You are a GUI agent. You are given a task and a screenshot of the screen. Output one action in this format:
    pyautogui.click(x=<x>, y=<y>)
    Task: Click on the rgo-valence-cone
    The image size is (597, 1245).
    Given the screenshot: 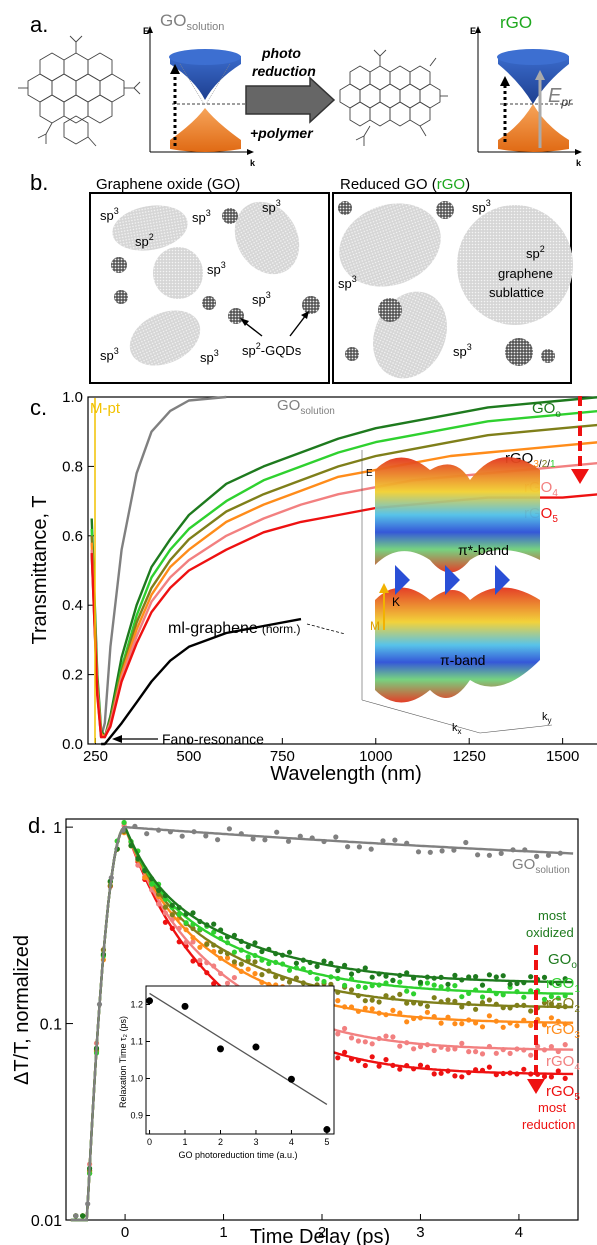 What is the action you would take?
    pyautogui.click(x=533, y=128)
    